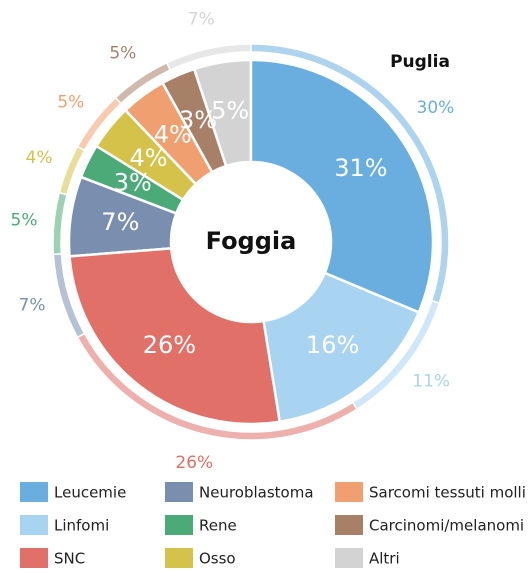  Describe the element at coordinates (446, 526) in the screenshot. I see `legend-label: Carcinomi/melanomi` at that location.